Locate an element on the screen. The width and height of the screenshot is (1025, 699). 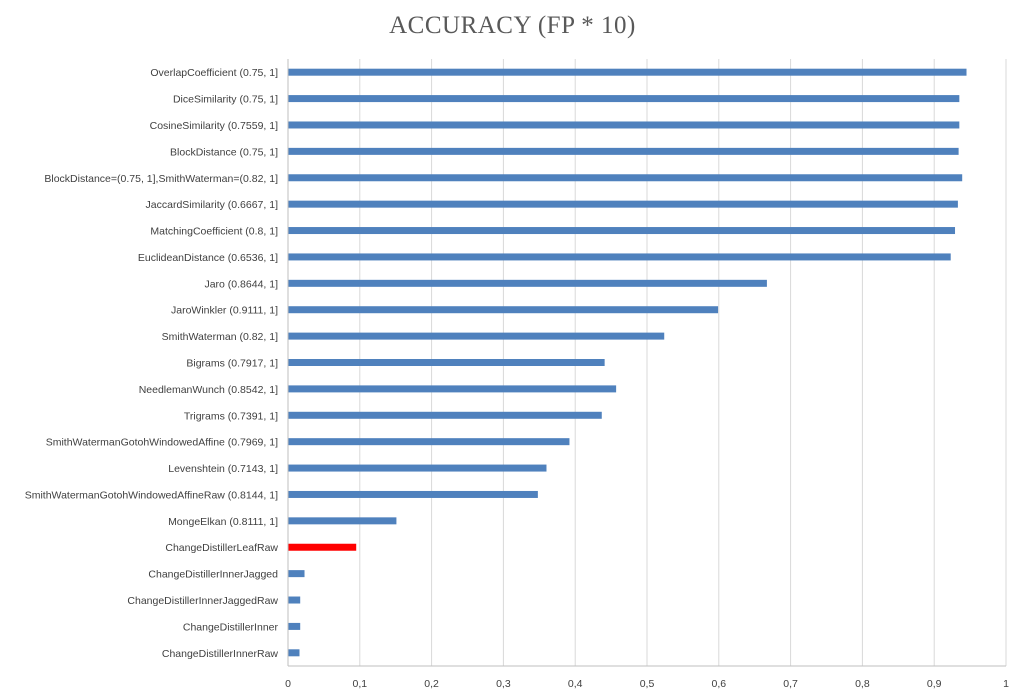
category-label: MatchingCoefficient (0.8, 1] is located at coordinates (214, 232).